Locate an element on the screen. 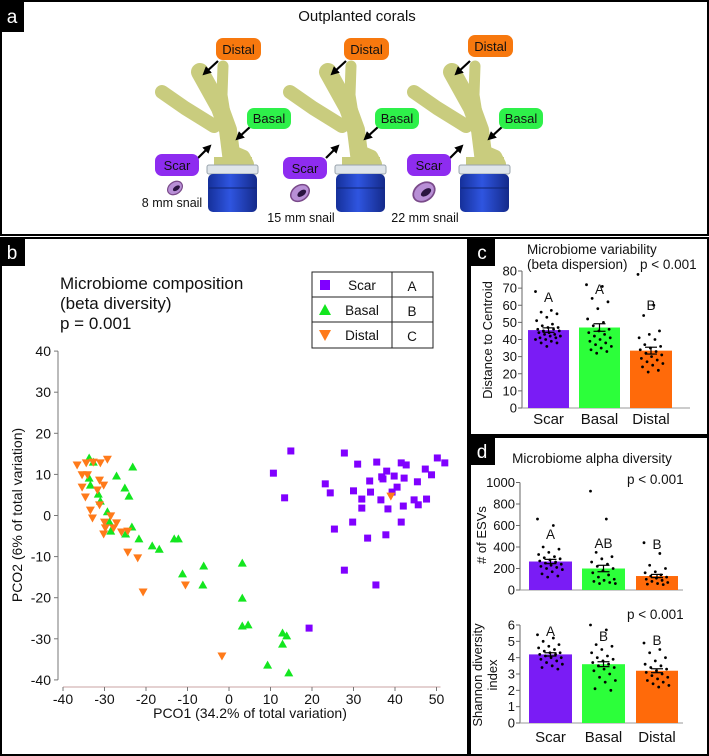 The width and height of the screenshot is (709, 756). panel-a-title: Outplanted corals is located at coordinates (357, 16).